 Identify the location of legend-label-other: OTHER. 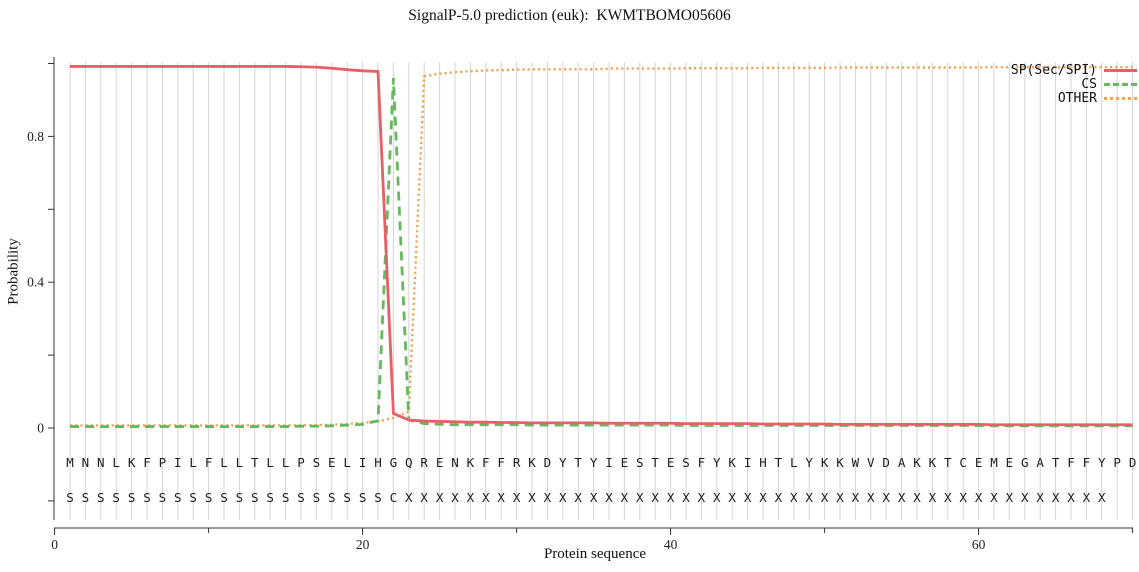
(1077, 98).